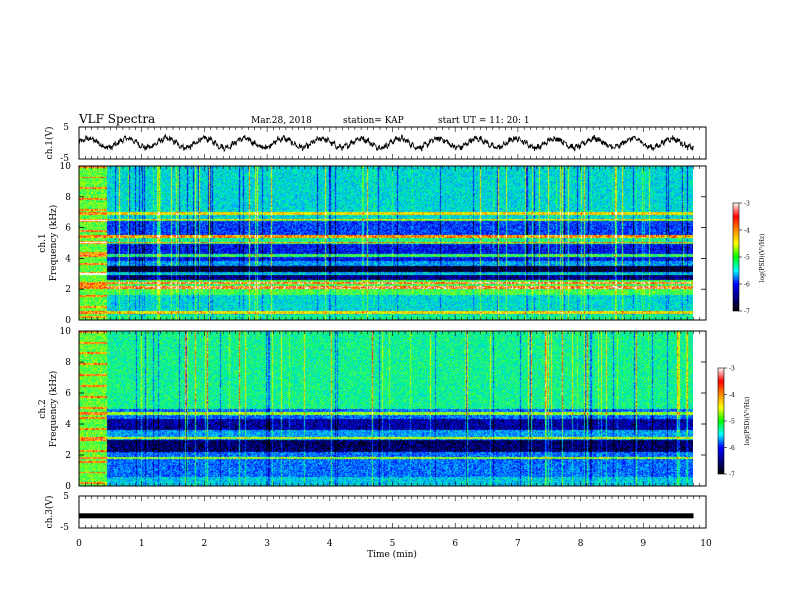 The height and width of the screenshot is (612, 792). Describe the element at coordinates (66, 332) in the screenshot. I see `ch2-spec-ytick-label: 10` at that location.